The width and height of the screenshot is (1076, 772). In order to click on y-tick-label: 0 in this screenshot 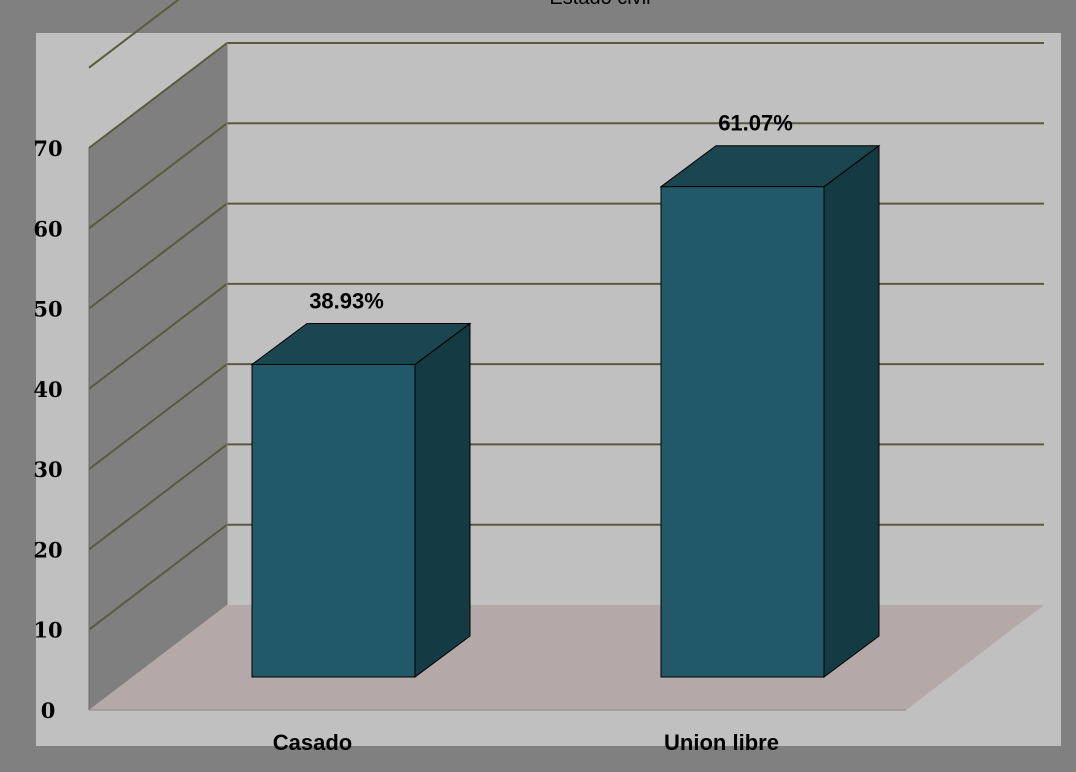, I will do `click(48, 710)`.